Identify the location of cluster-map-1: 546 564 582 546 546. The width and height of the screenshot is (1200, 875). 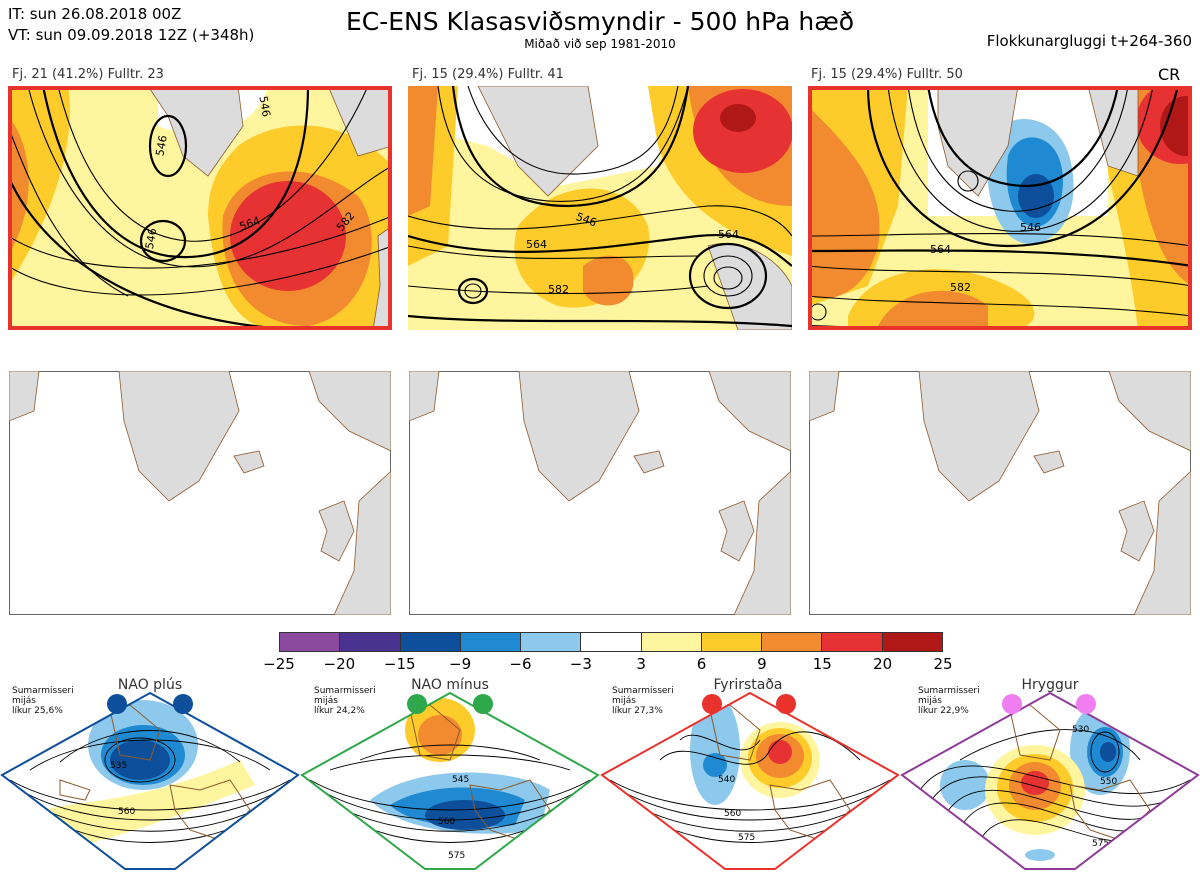
(200, 208).